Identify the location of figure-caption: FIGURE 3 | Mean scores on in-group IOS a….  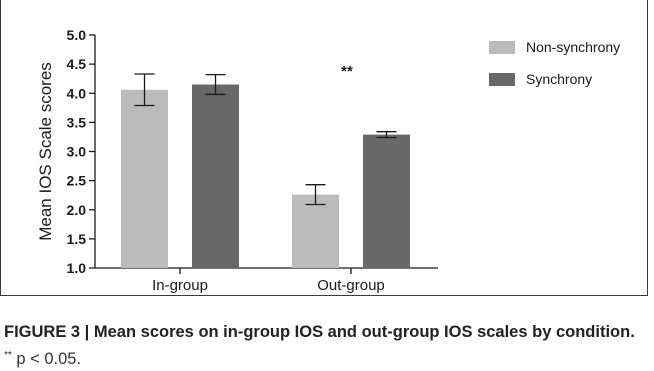
(324, 346).